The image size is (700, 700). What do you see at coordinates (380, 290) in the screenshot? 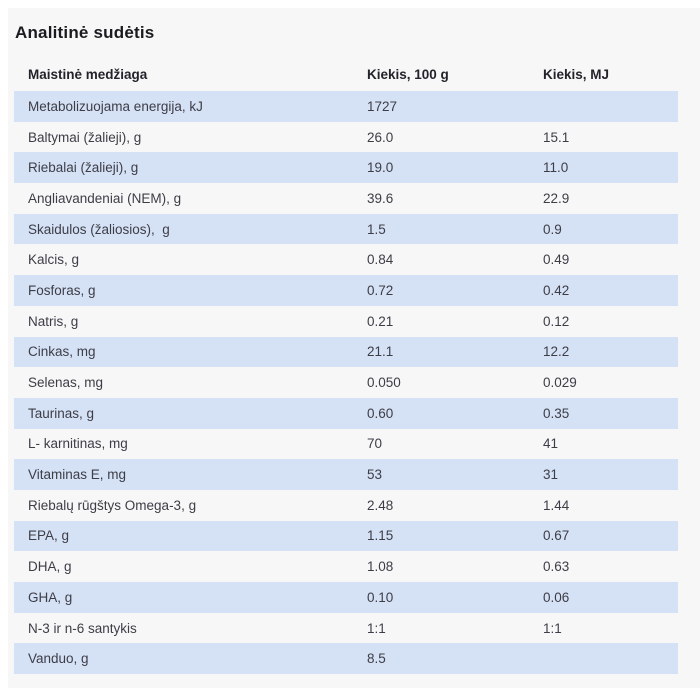
I see `value-100g: 0.72` at bounding box center [380, 290].